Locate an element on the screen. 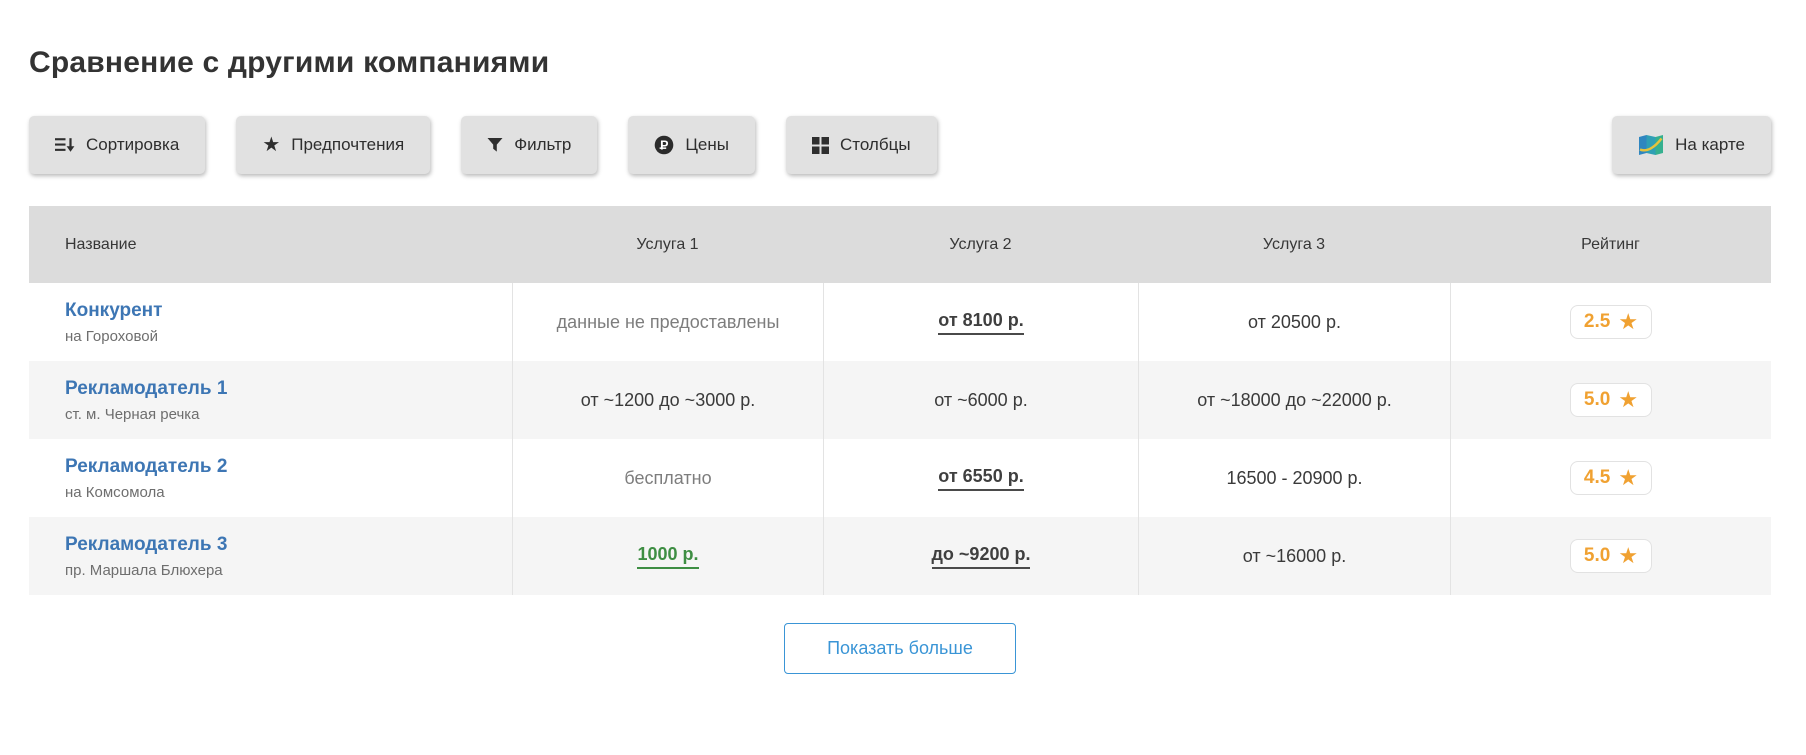  preferences-button: ★ Предпочтения is located at coordinates (333, 145).